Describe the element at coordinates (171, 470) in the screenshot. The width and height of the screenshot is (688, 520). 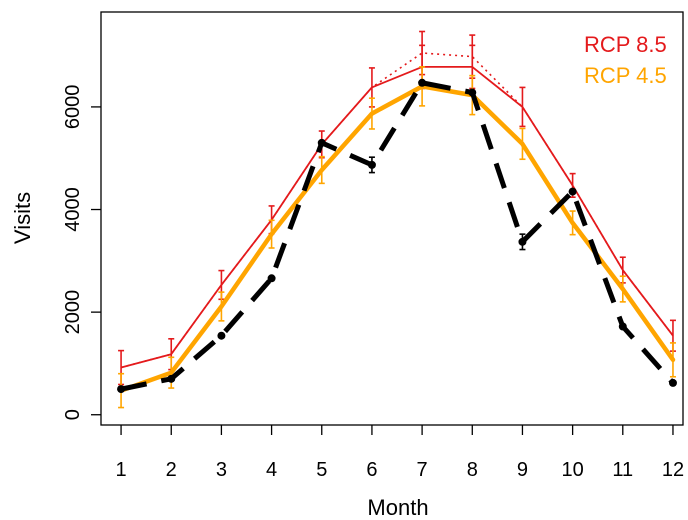
I see `x-tick-label: 2` at that location.